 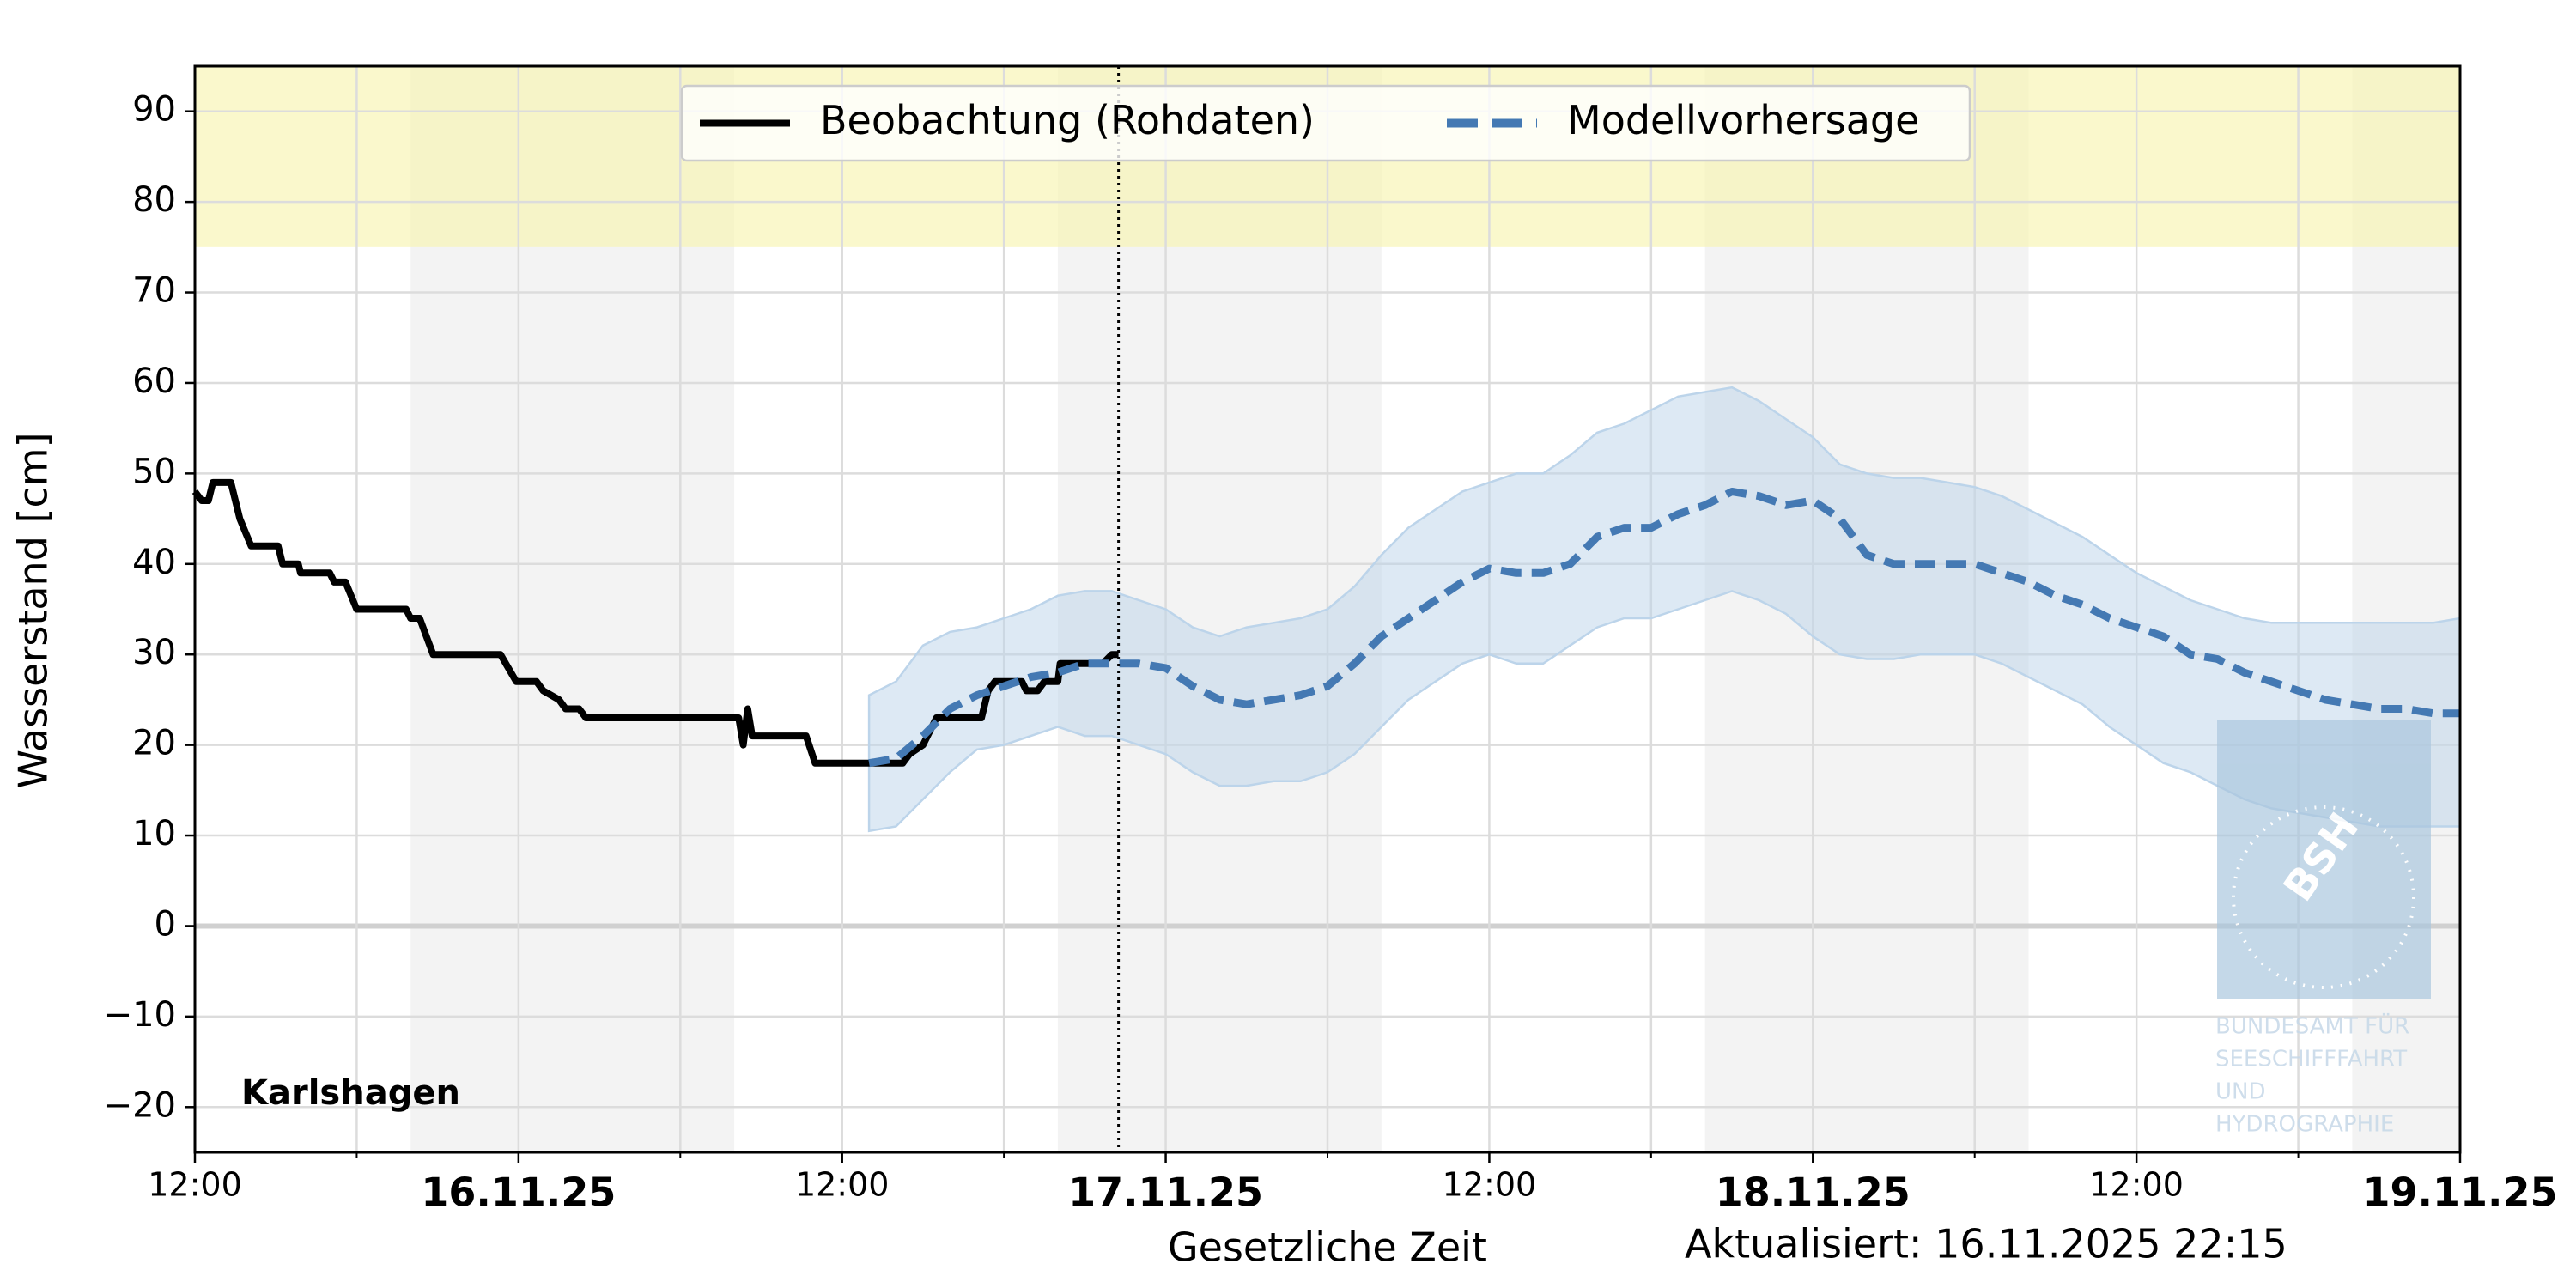 I want to click on logo-box, so click(x=2324, y=859).